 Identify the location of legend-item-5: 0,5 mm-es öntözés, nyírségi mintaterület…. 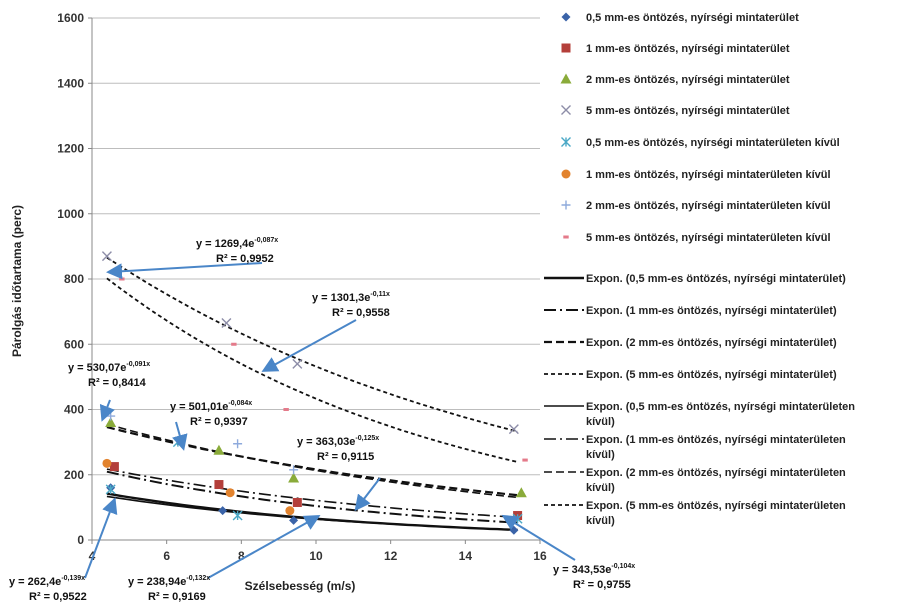
(700, 143).